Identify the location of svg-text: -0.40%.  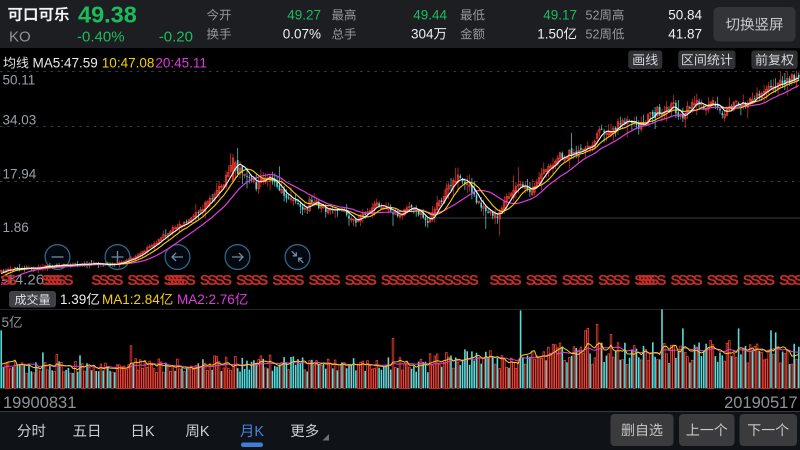
(101, 37).